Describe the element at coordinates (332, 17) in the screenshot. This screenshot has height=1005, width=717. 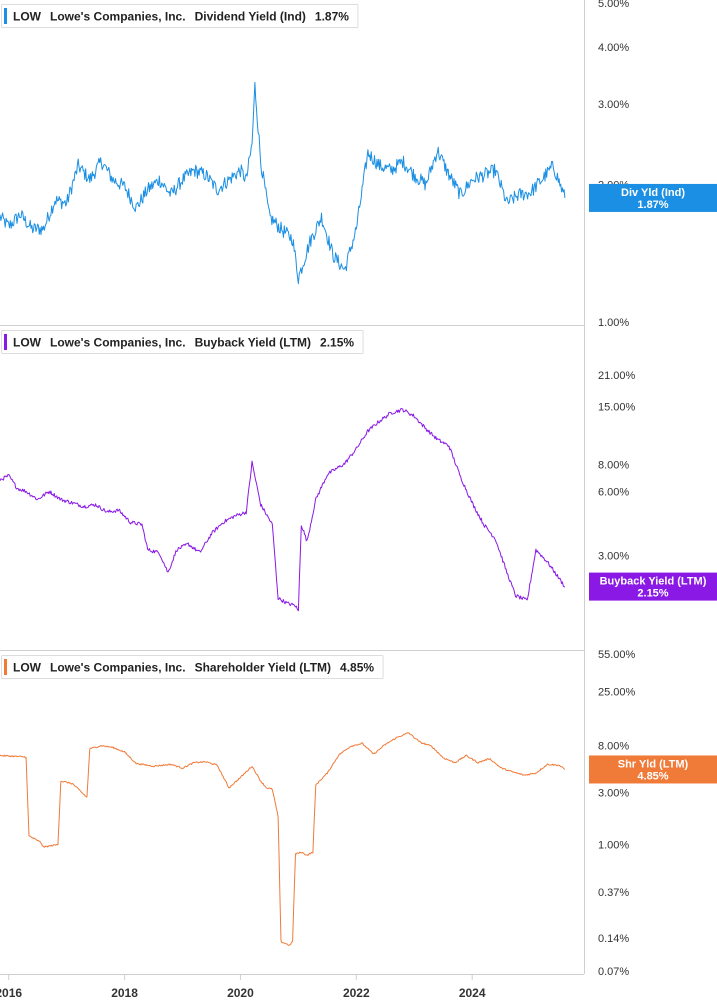
I see `legend-current-value: 1.87%` at that location.